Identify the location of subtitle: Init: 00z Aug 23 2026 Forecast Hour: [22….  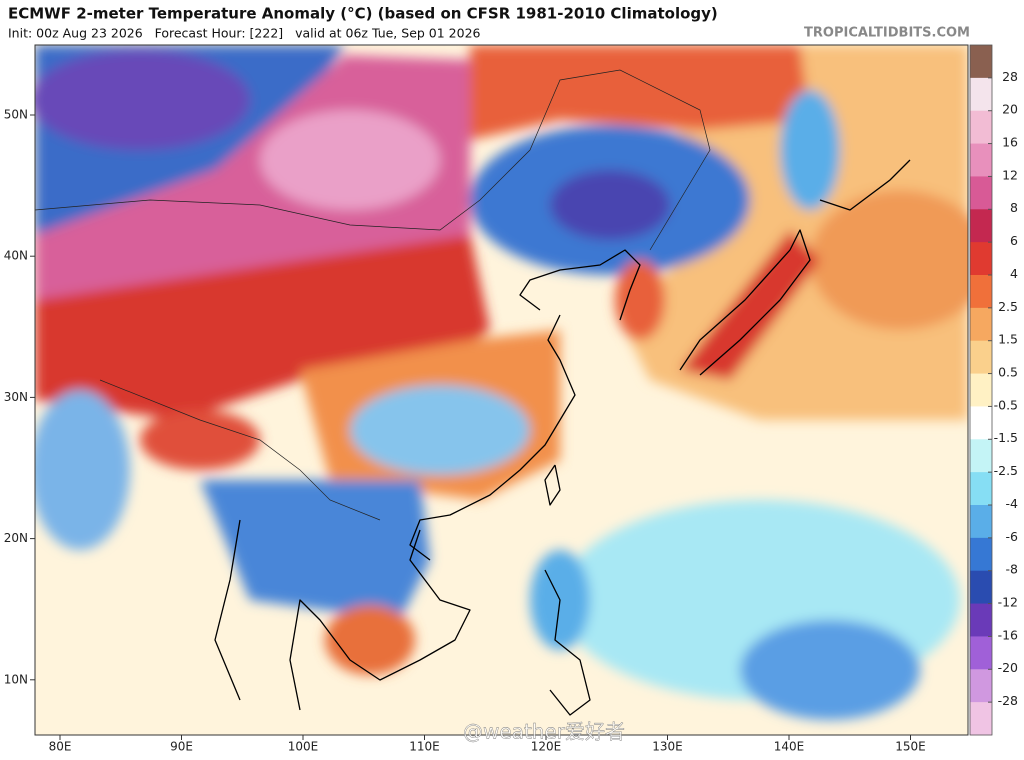
(244, 33).